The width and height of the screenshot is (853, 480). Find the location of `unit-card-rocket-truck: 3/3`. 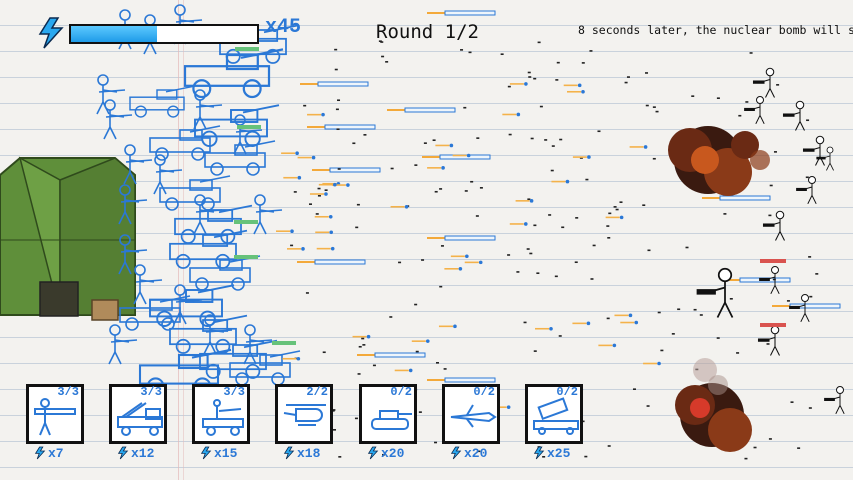

unit-card-rocket-truck: 3/3 is located at coordinates (138, 414).